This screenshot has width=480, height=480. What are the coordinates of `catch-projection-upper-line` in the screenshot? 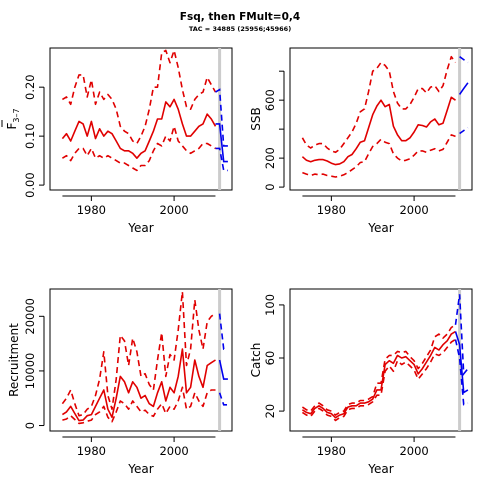 It's located at (461, 335).